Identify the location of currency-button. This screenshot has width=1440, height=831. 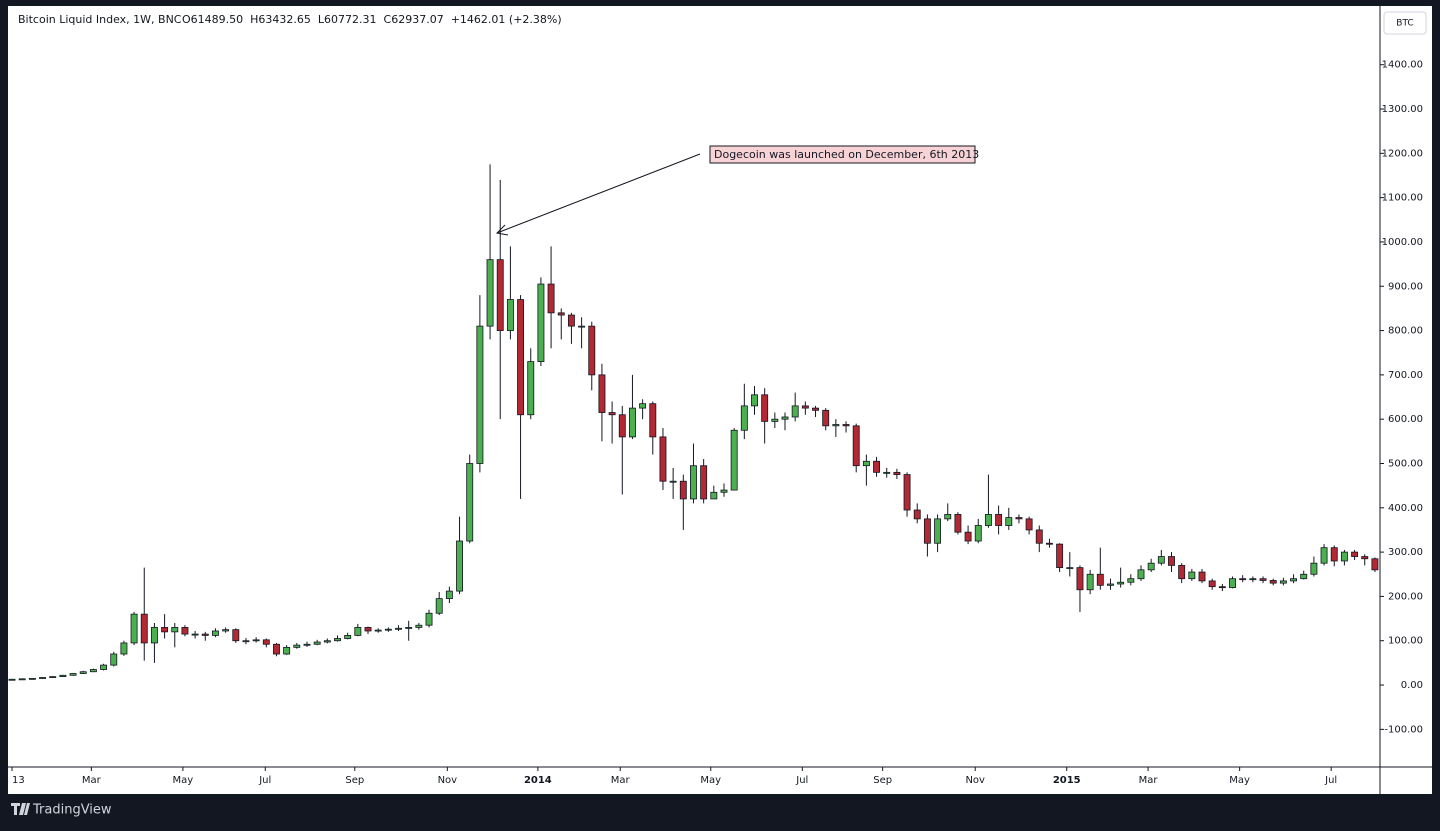
(1405, 23).